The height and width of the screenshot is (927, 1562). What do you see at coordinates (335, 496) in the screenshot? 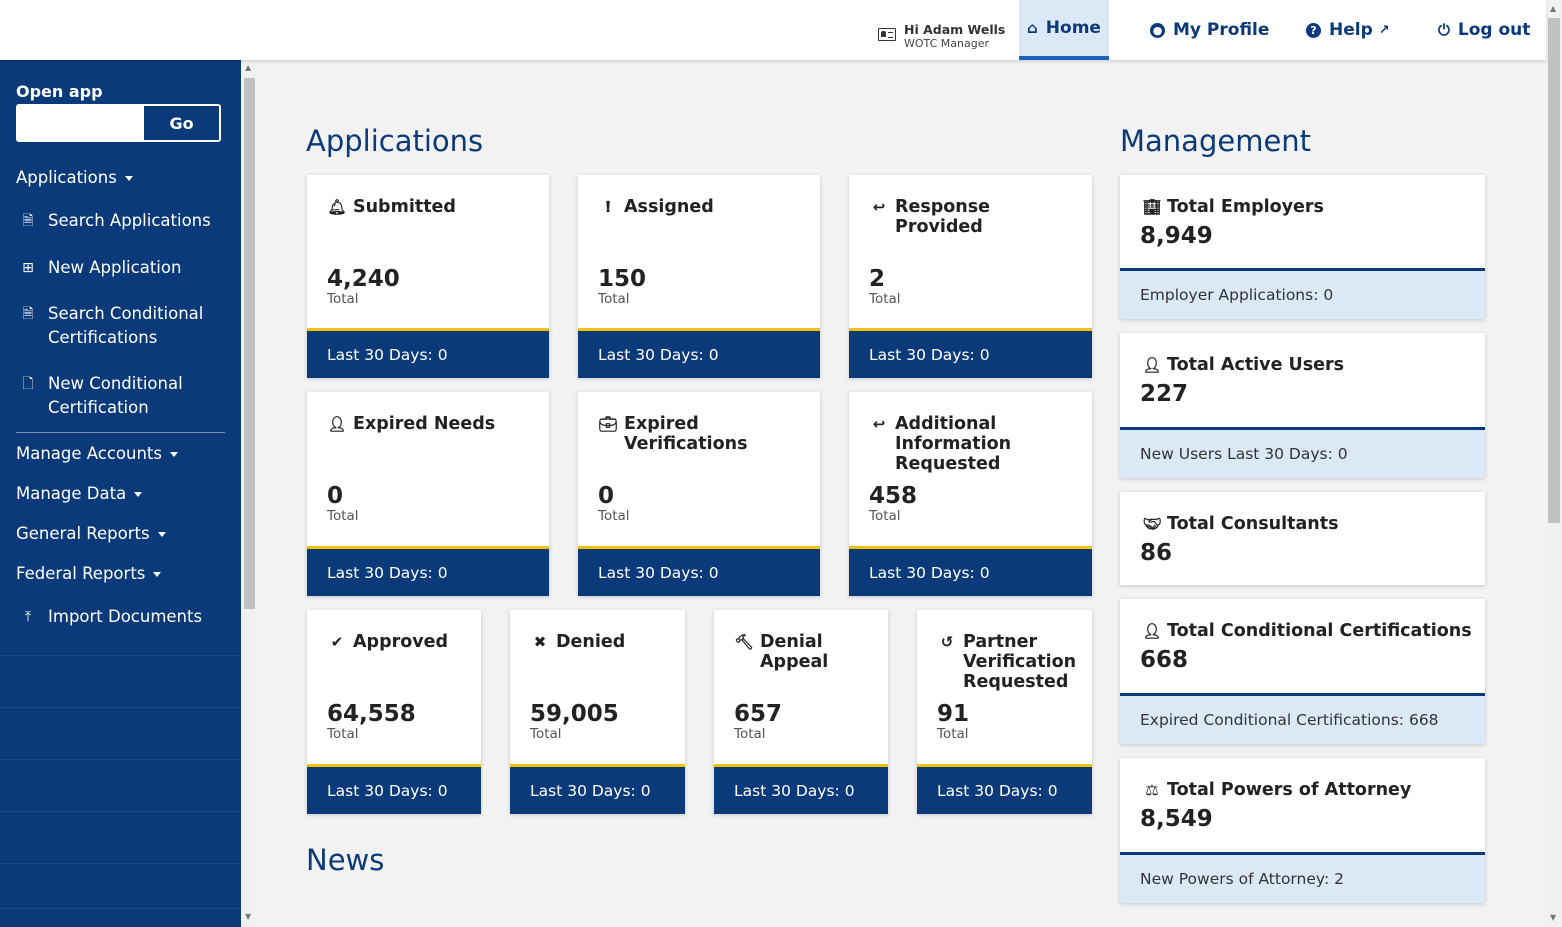
I see `card-total-value: 0` at bounding box center [335, 496].